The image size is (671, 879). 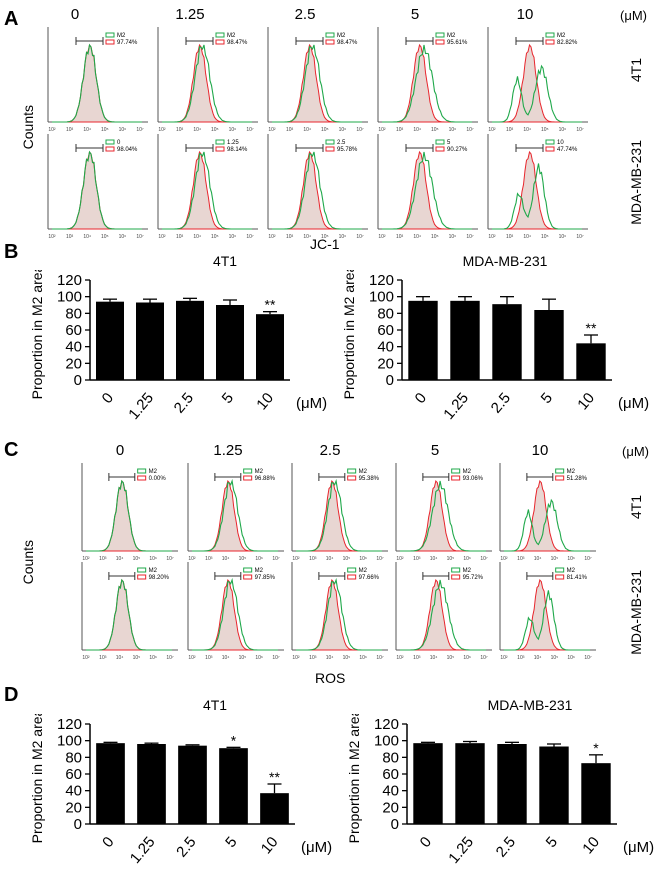 What do you see at coordinates (369, 578) in the screenshot?
I see `gate-percentage: 97.66%` at bounding box center [369, 578].